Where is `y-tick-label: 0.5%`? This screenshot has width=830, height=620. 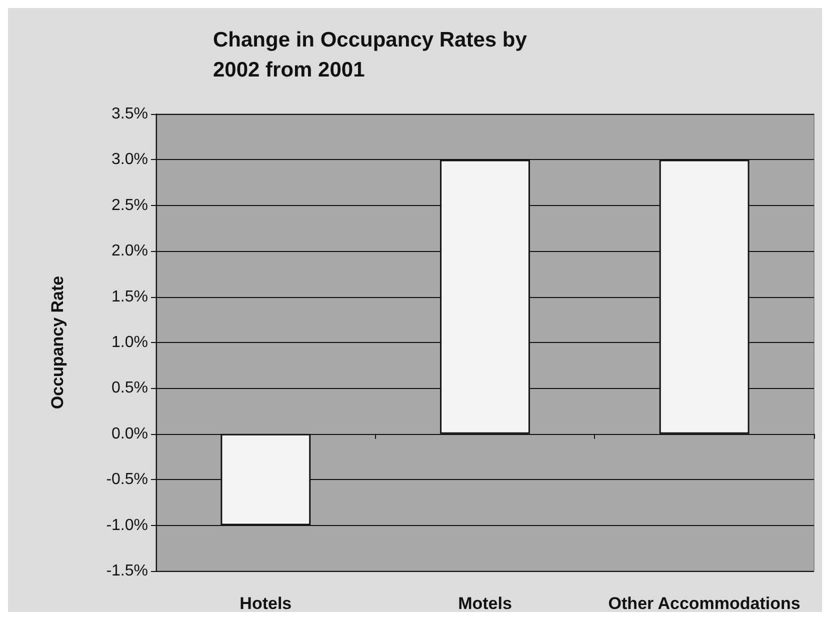 y-tick-label: 0.5% is located at coordinates (130, 388).